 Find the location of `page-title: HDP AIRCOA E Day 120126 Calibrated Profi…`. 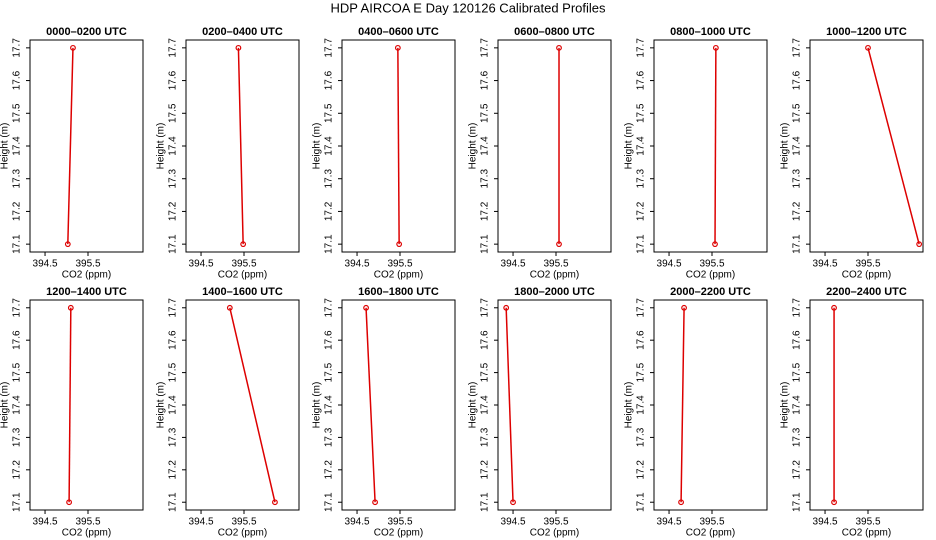

page-title: HDP AIRCOA E Day 120126 Calibrated Profi… is located at coordinates (468, 7).